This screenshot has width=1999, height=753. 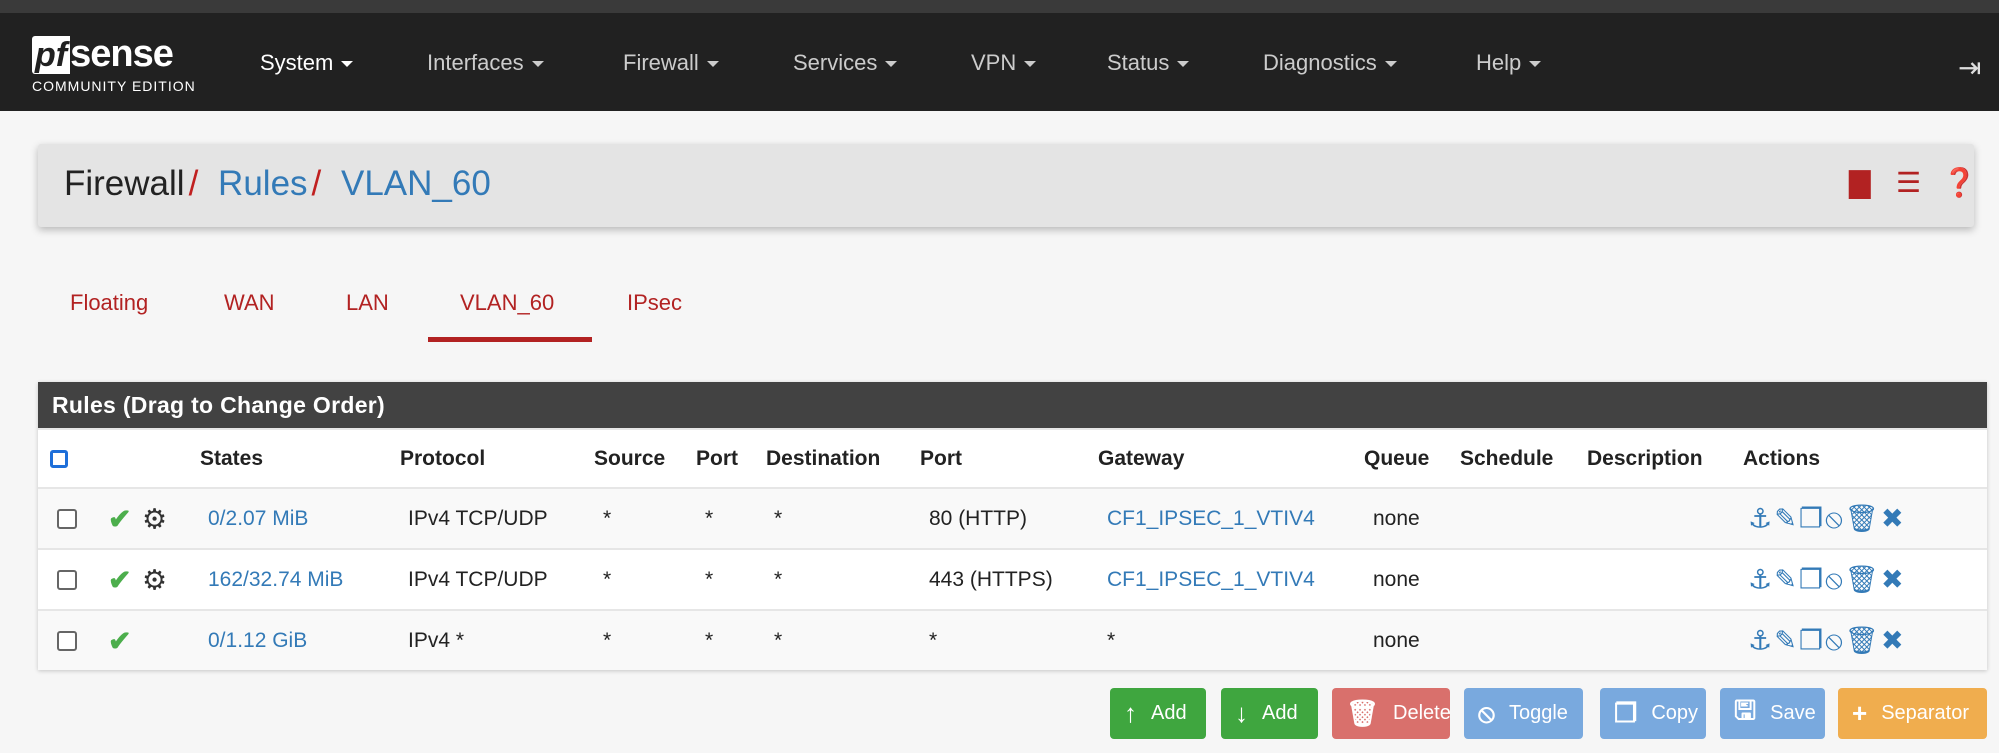 What do you see at coordinates (1959, 182) in the screenshot?
I see `help-icon: ❓` at bounding box center [1959, 182].